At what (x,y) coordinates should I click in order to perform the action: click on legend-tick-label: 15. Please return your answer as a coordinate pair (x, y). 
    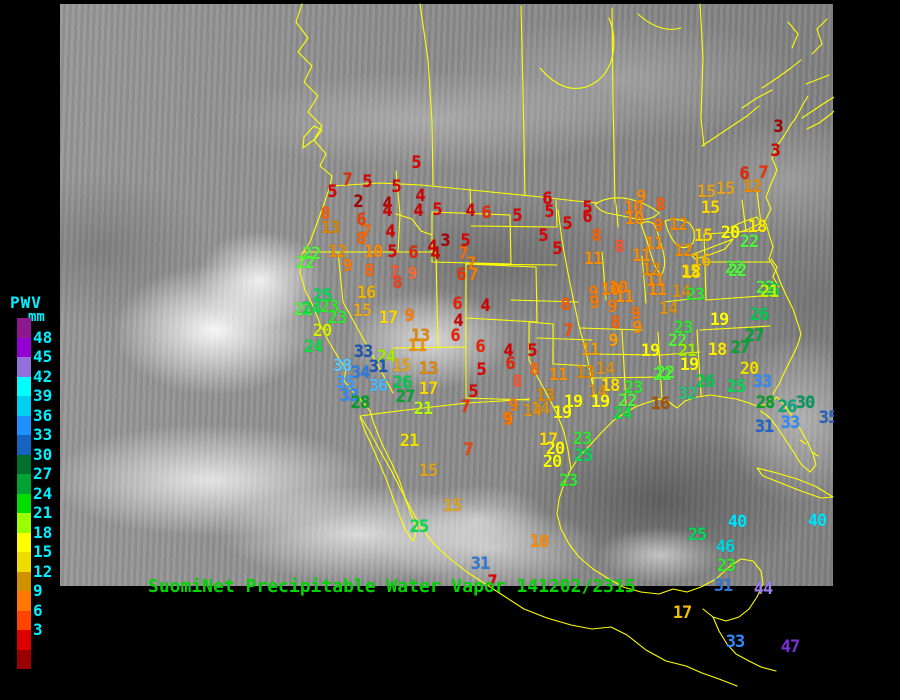
    Looking at the image, I should click on (43, 551).